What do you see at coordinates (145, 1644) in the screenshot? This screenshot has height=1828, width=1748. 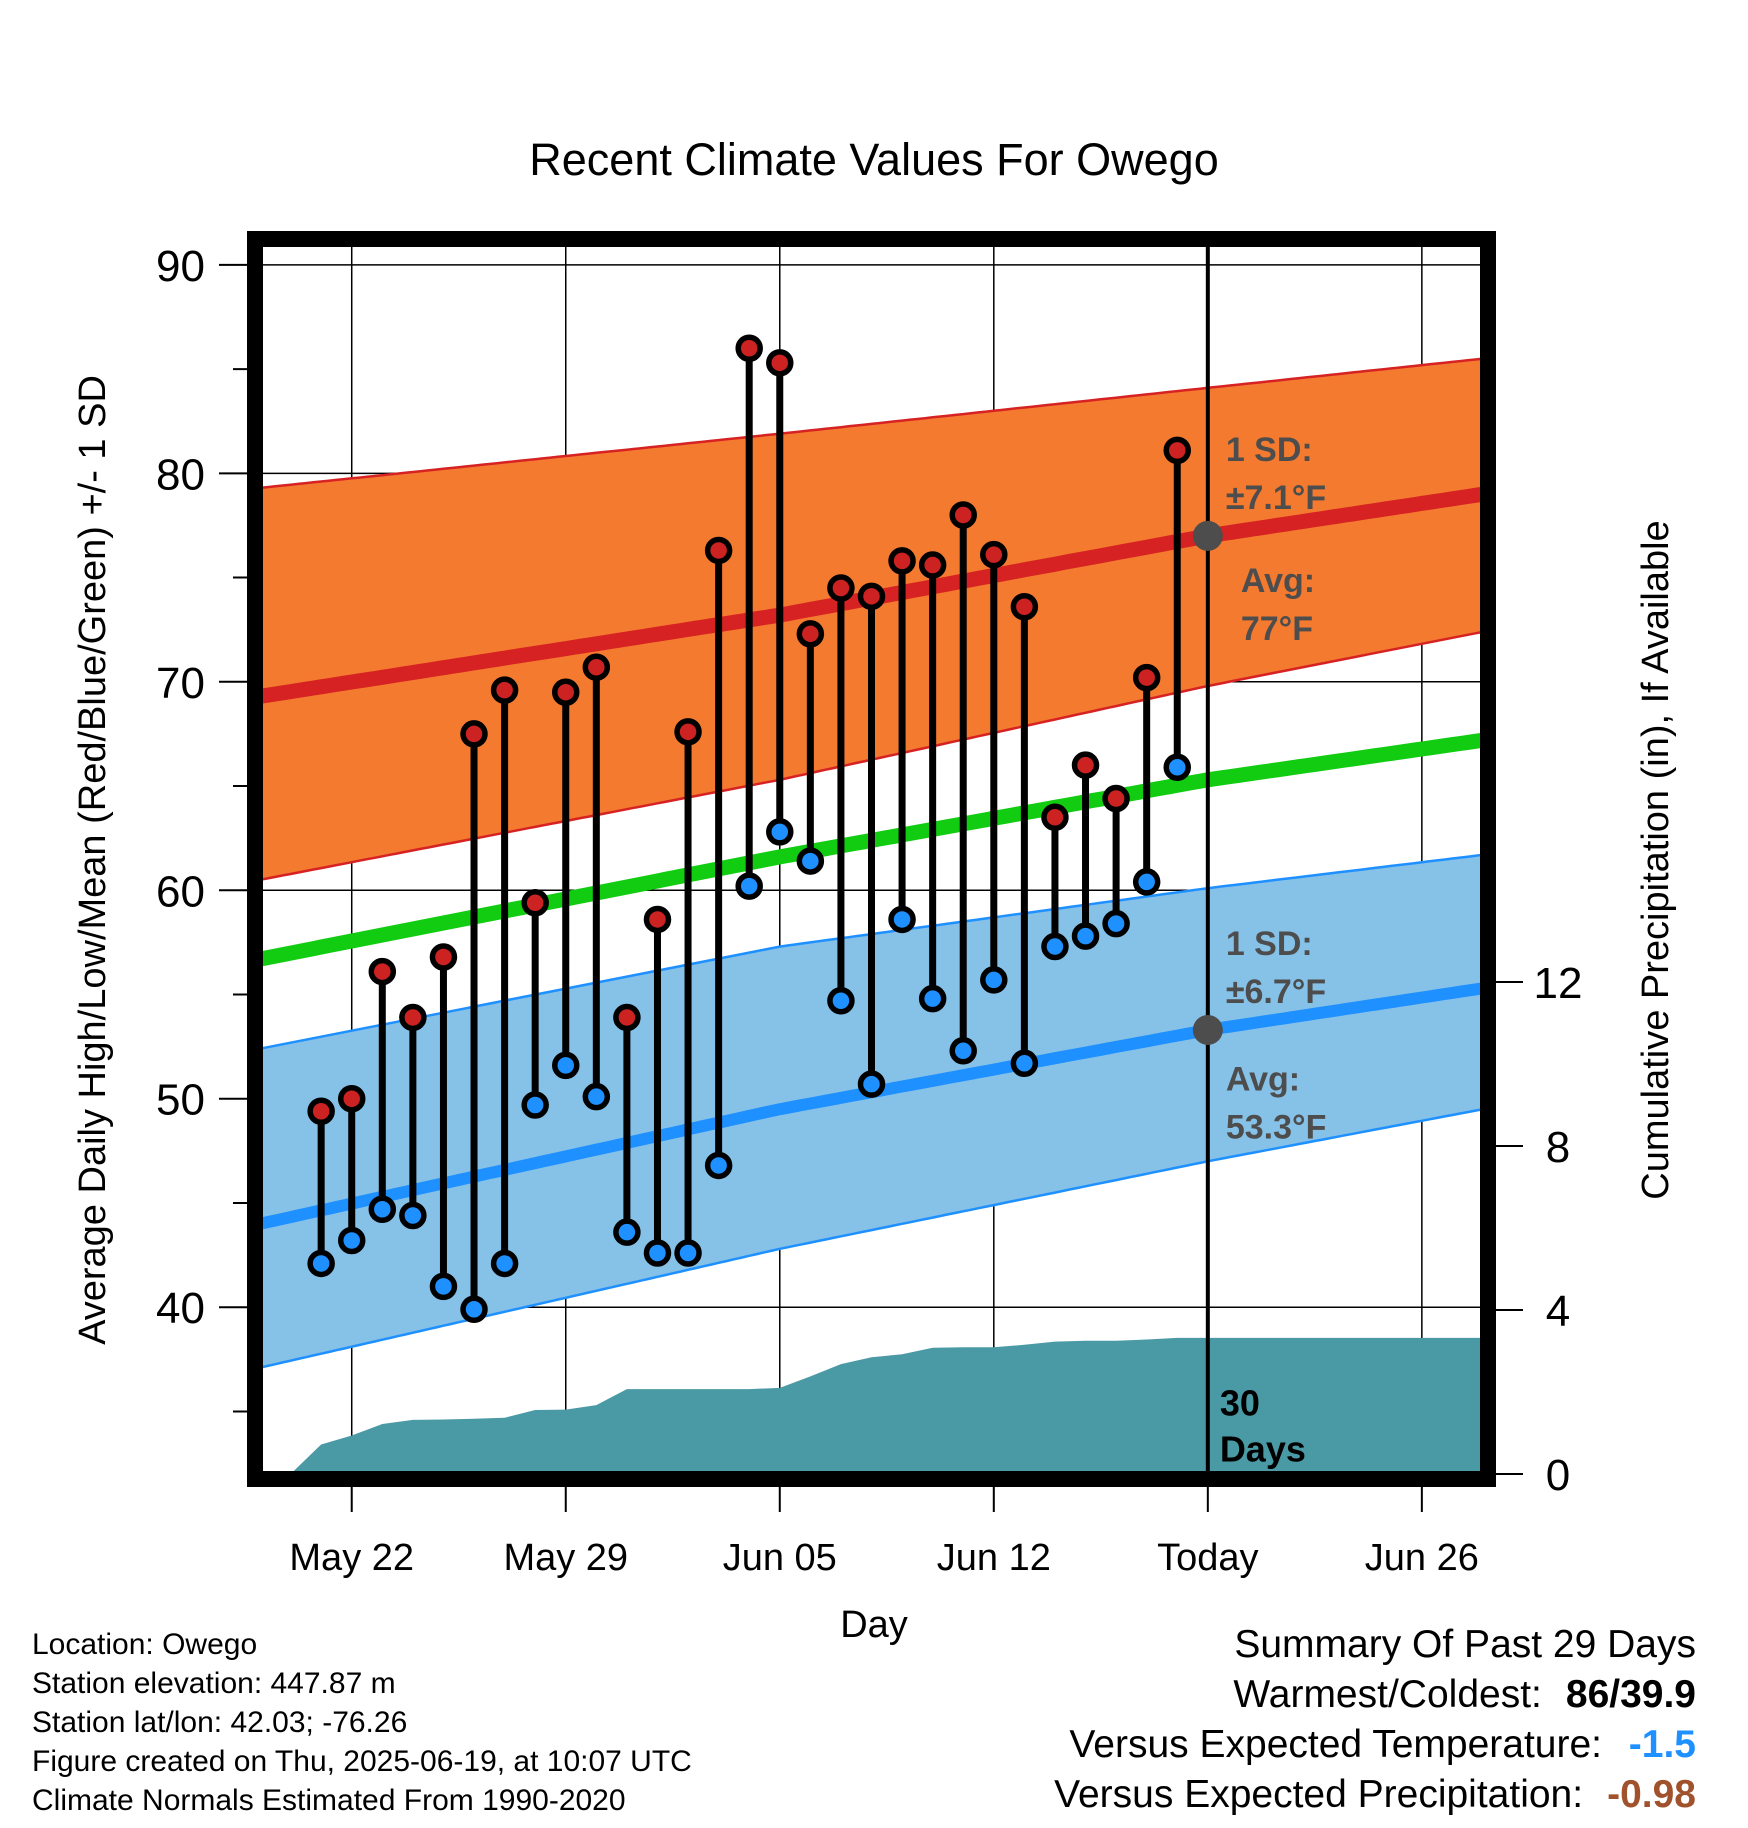 I see `location-text: Location: Owego` at bounding box center [145, 1644].